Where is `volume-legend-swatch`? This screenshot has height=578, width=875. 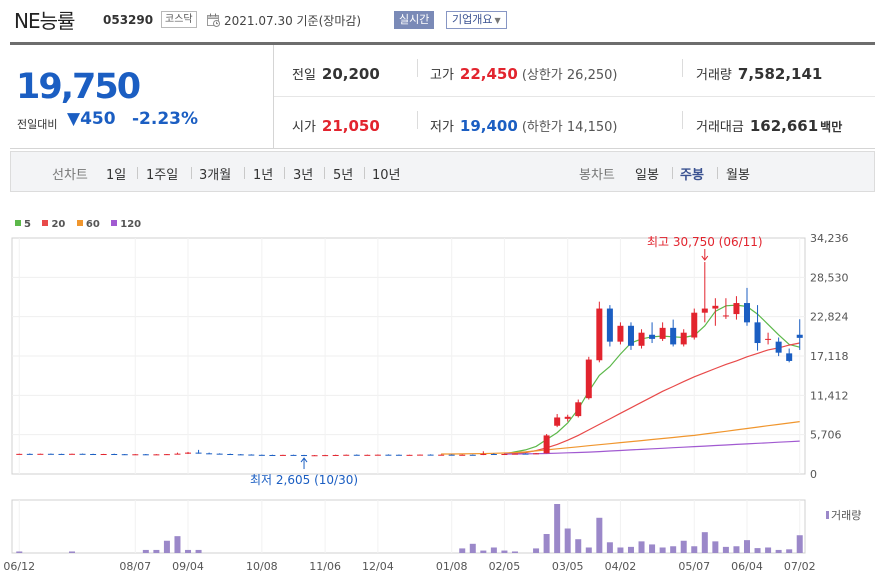 volume-legend-swatch is located at coordinates (827, 515).